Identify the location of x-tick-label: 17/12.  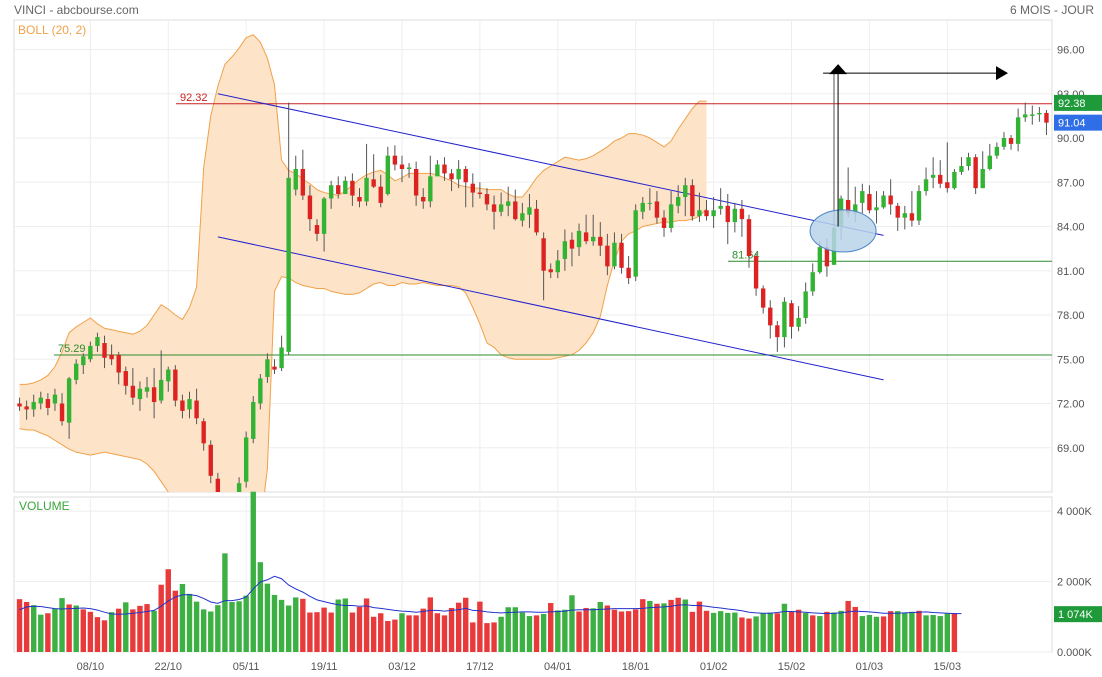
(480, 667).